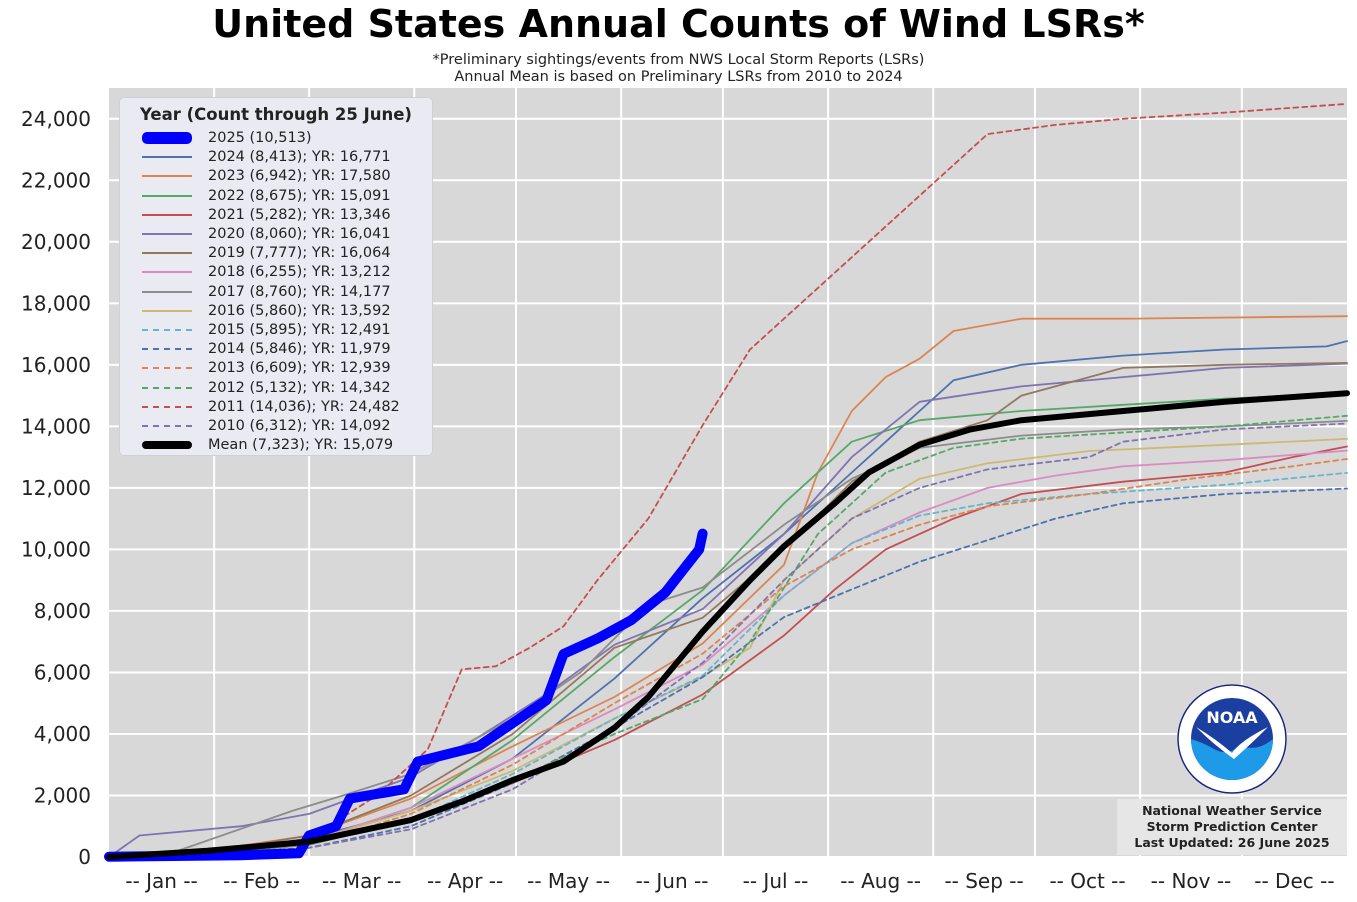  Describe the element at coordinates (1191, 881) in the screenshot. I see `x-tick-label: -- Nov --` at that location.